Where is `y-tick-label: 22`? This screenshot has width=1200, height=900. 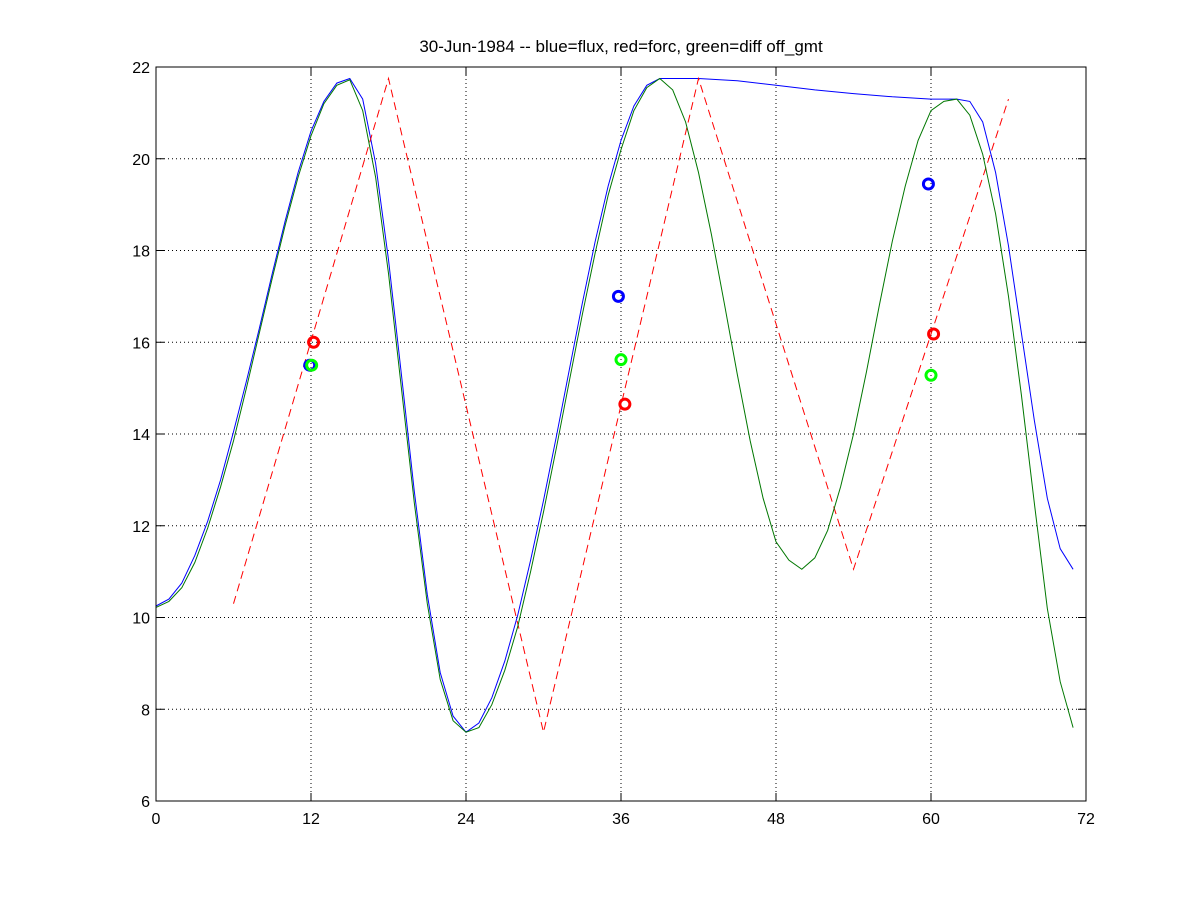
y-tick-label: 22 is located at coordinates (141, 68).